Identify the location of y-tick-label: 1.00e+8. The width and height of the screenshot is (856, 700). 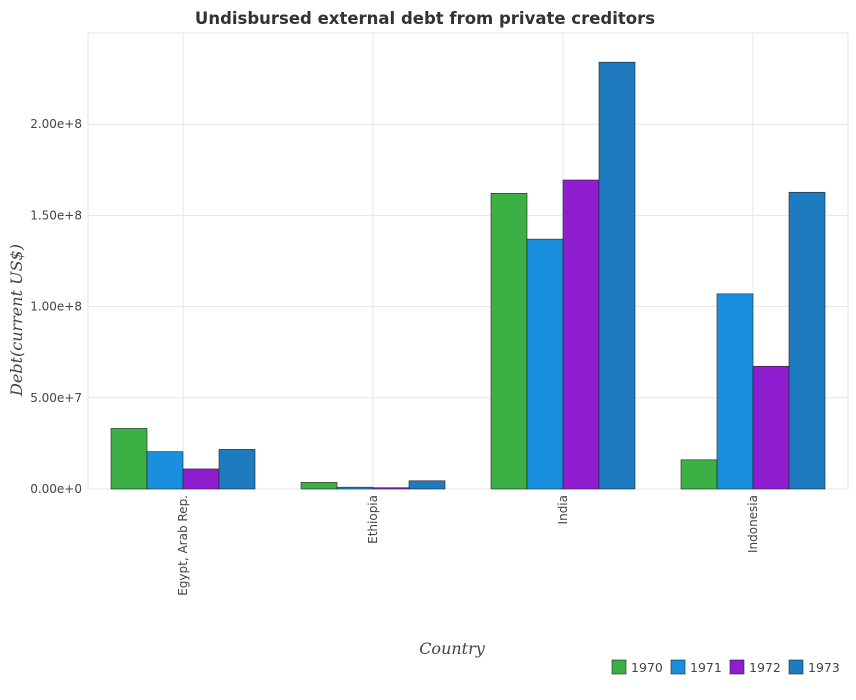
(56, 307).